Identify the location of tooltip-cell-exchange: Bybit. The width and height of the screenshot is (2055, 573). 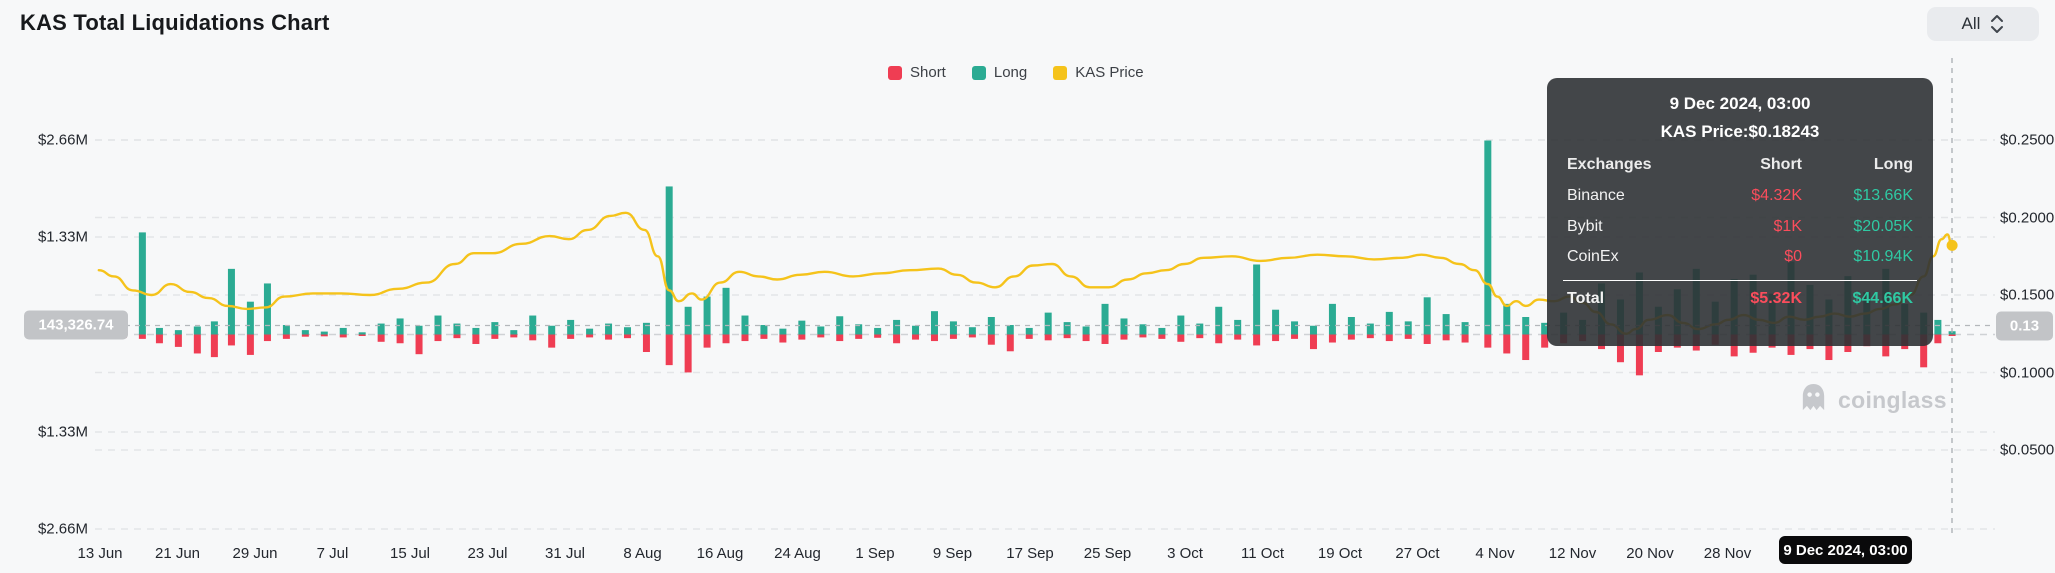
(1585, 226).